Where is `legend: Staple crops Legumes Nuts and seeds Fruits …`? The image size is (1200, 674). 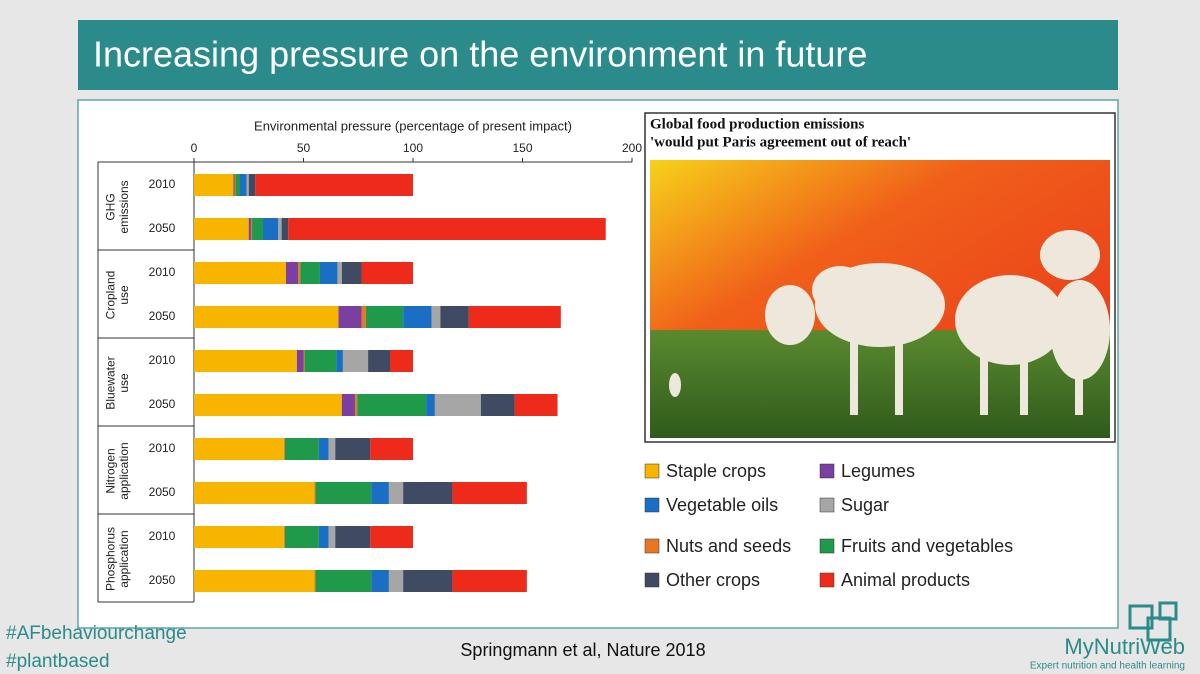
legend: Staple crops Legumes Nuts and seeds Fruits … is located at coordinates (828, 525).